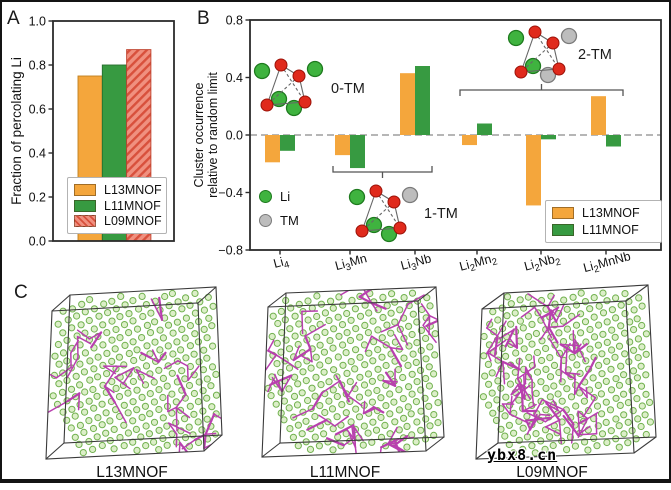 The image size is (671, 490). Describe the element at coordinates (484, 129) in the screenshot. I see `bar-L11MNOF-Li2Mn2` at that location.